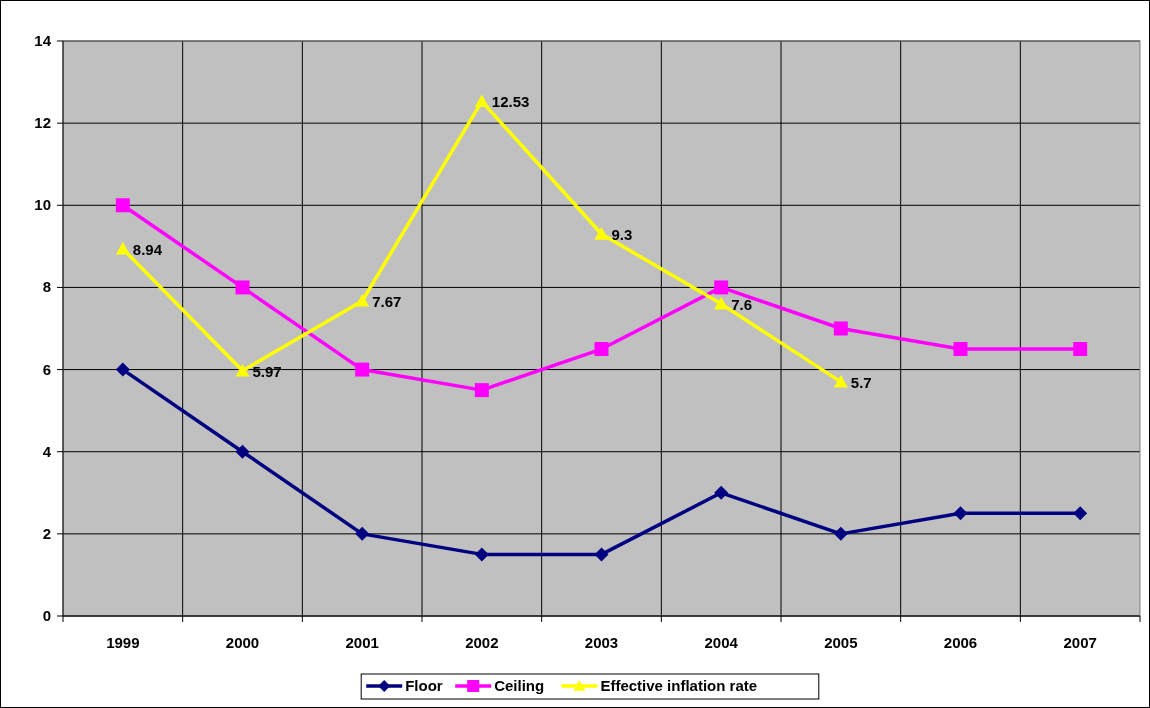 Image resolution: width=1150 pixels, height=708 pixels. Describe the element at coordinates (679, 685) in the screenshot. I see `legend-label: Effective inflation rate` at that location.